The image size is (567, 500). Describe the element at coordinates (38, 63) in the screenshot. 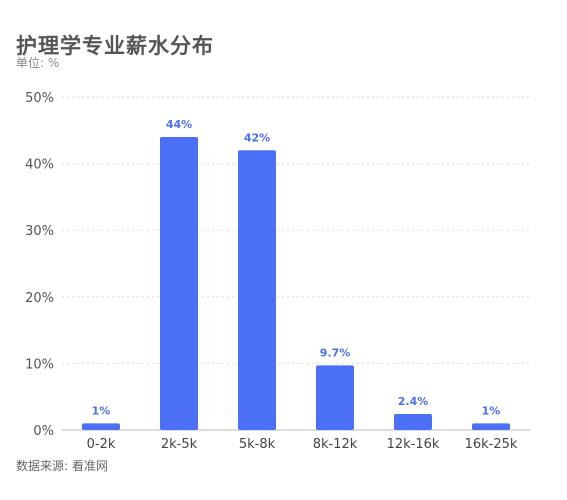

I see `chart-subtitle: 单位: %` at that location.